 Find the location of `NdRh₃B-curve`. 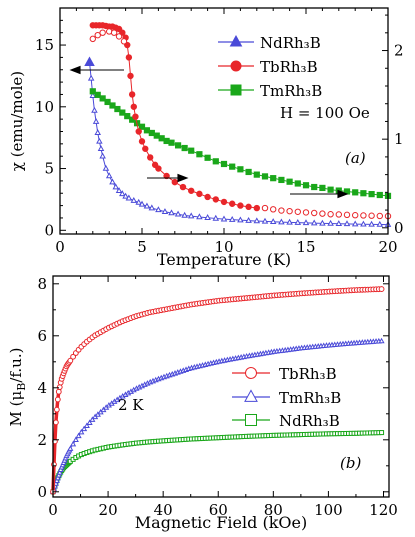

NdRh₃B-curve is located at coordinates (217, 462).